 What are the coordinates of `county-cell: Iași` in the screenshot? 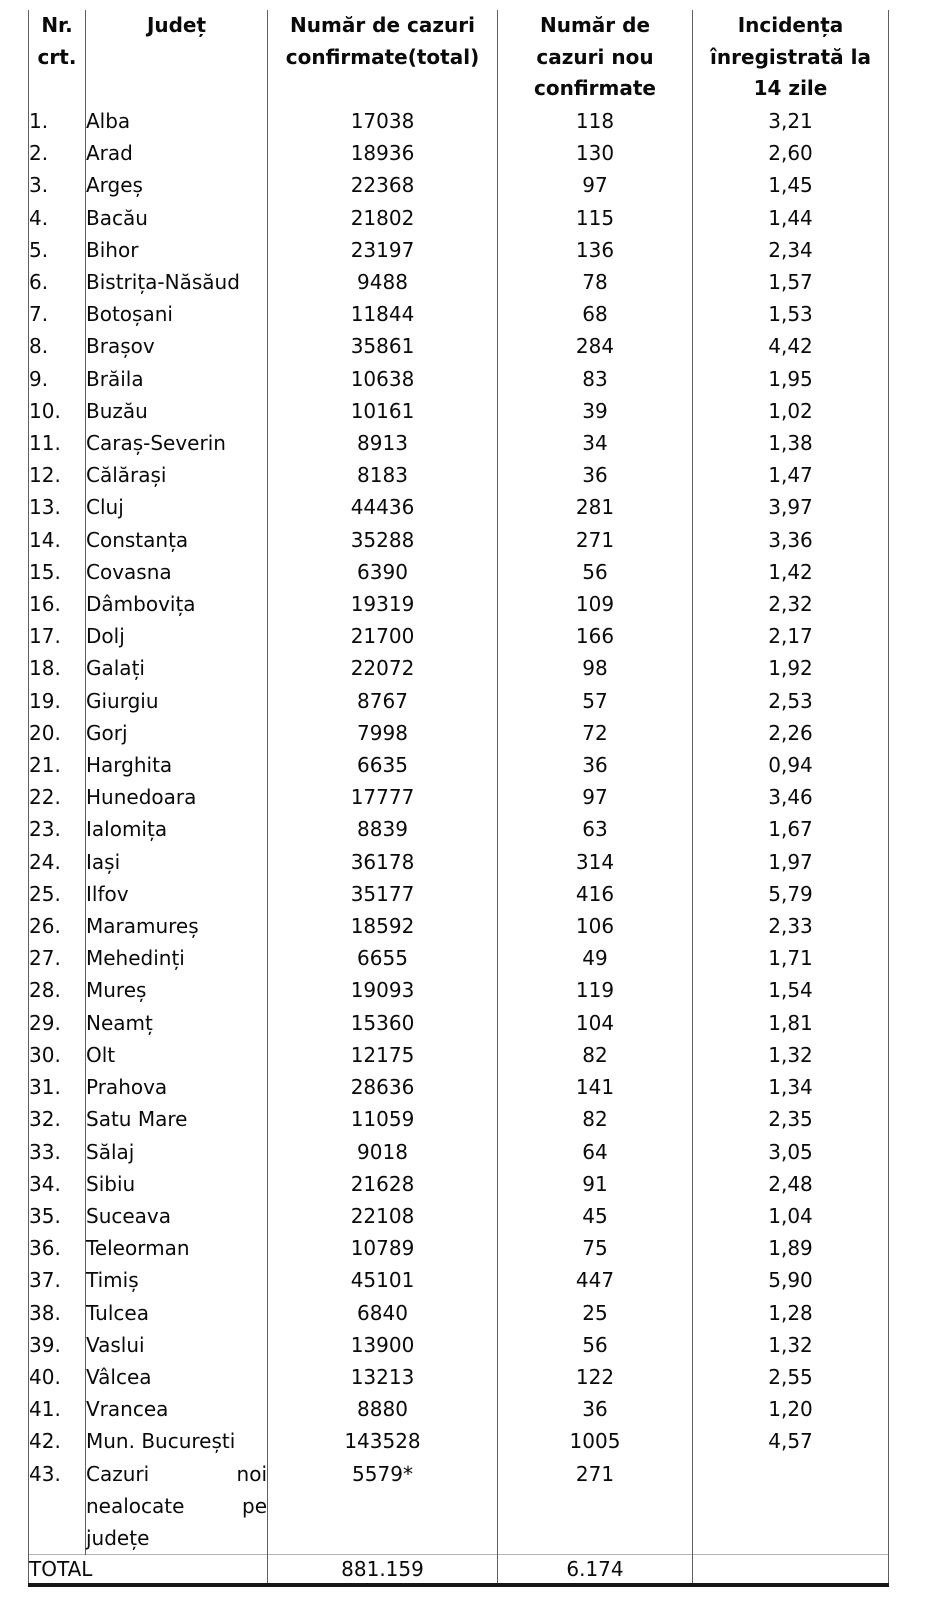 It's located at (176, 861).